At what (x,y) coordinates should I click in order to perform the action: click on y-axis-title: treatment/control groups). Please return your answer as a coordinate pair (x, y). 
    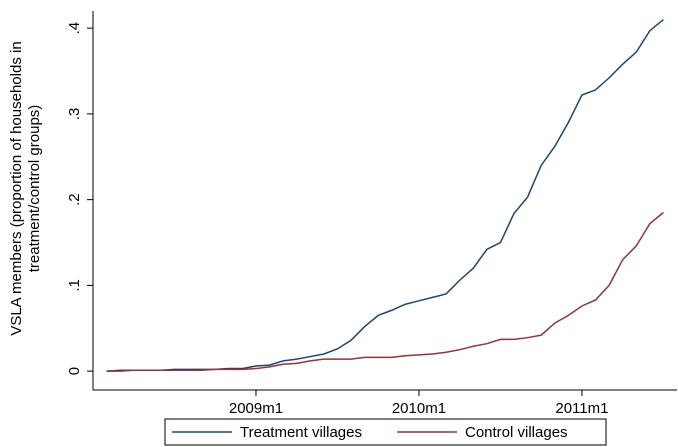
    Looking at the image, I should click on (34, 189).